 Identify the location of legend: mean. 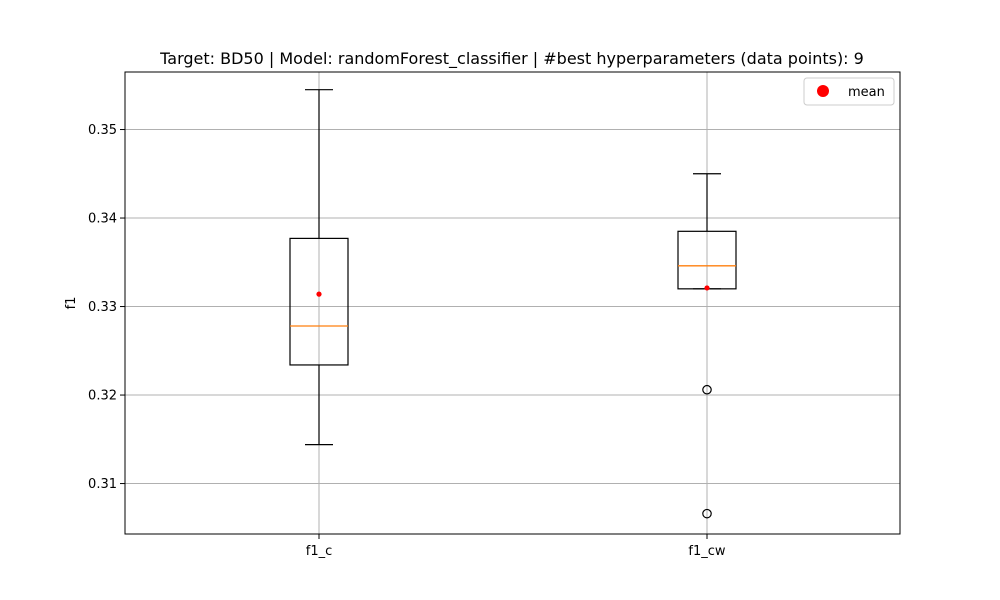
(849, 91).